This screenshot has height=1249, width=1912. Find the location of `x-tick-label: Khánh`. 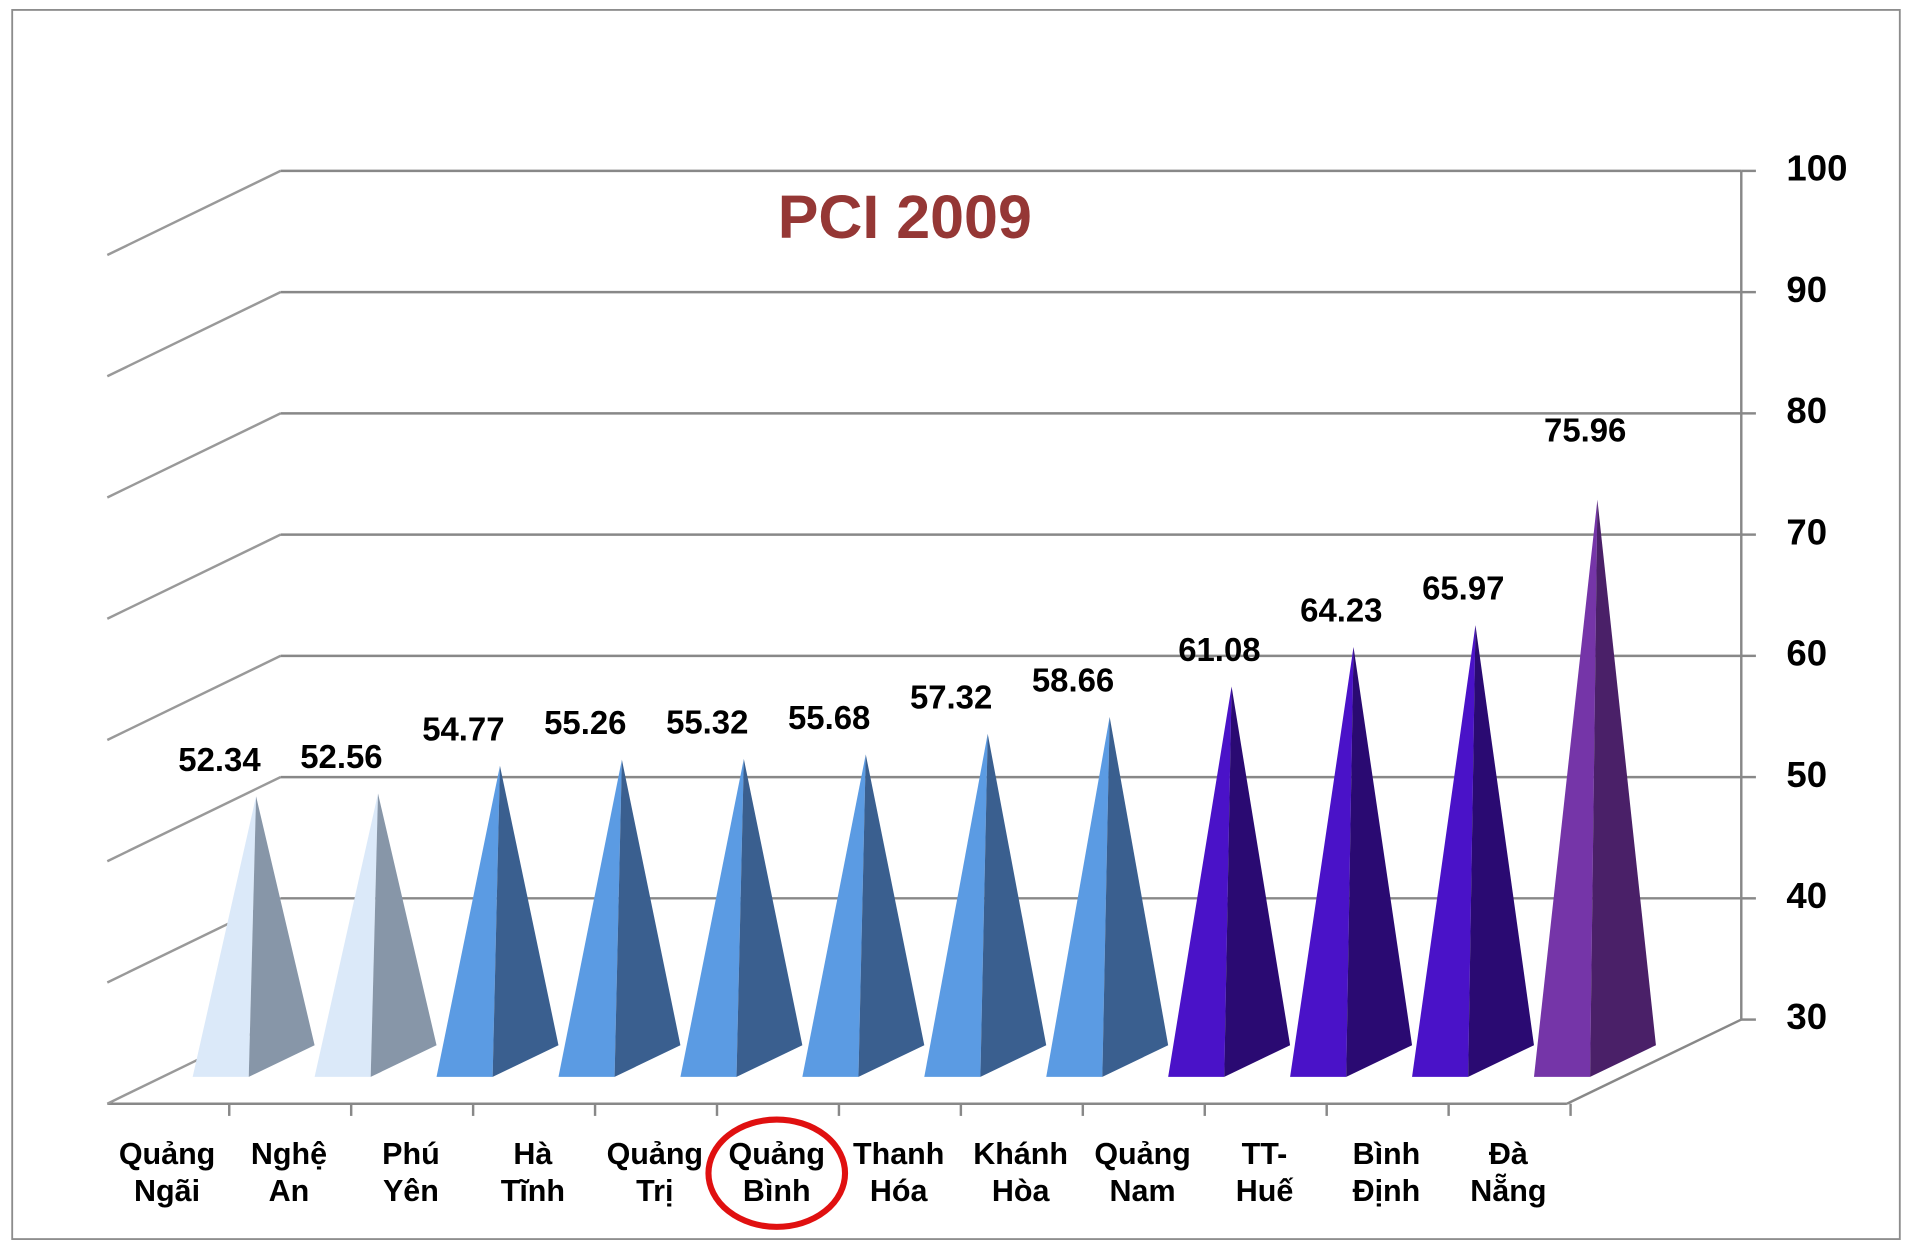

x-tick-label: Khánh is located at coordinates (1020, 1154).